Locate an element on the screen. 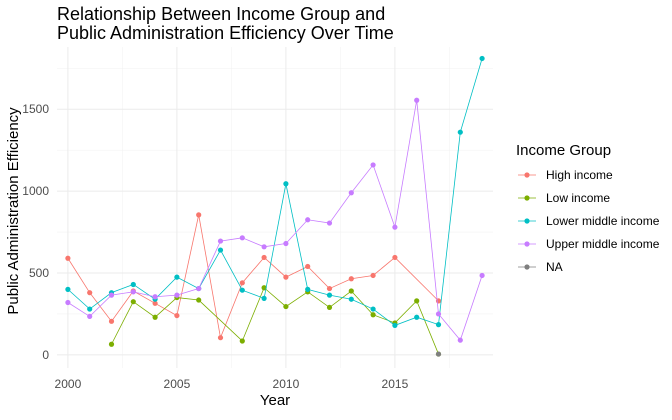  legend-item: High income is located at coordinates (565, 175).